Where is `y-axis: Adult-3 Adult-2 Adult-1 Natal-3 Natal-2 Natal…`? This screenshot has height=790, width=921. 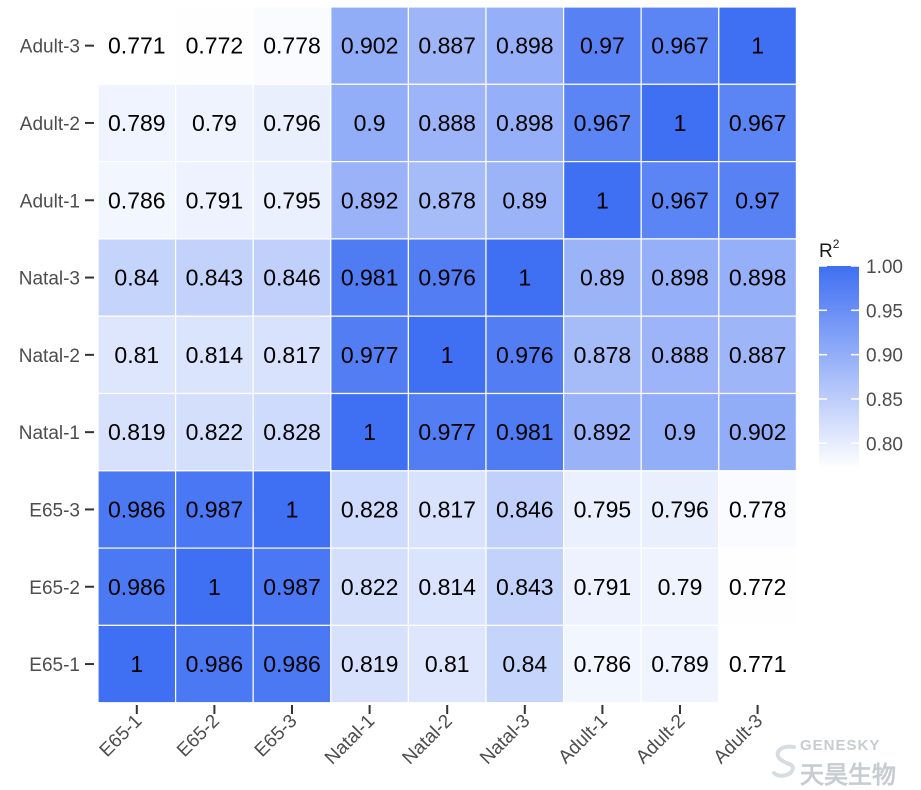 y-axis: Adult-3 Adult-2 Adult-1 Natal-3 Natal-2 Natal… is located at coordinates (56, 356).